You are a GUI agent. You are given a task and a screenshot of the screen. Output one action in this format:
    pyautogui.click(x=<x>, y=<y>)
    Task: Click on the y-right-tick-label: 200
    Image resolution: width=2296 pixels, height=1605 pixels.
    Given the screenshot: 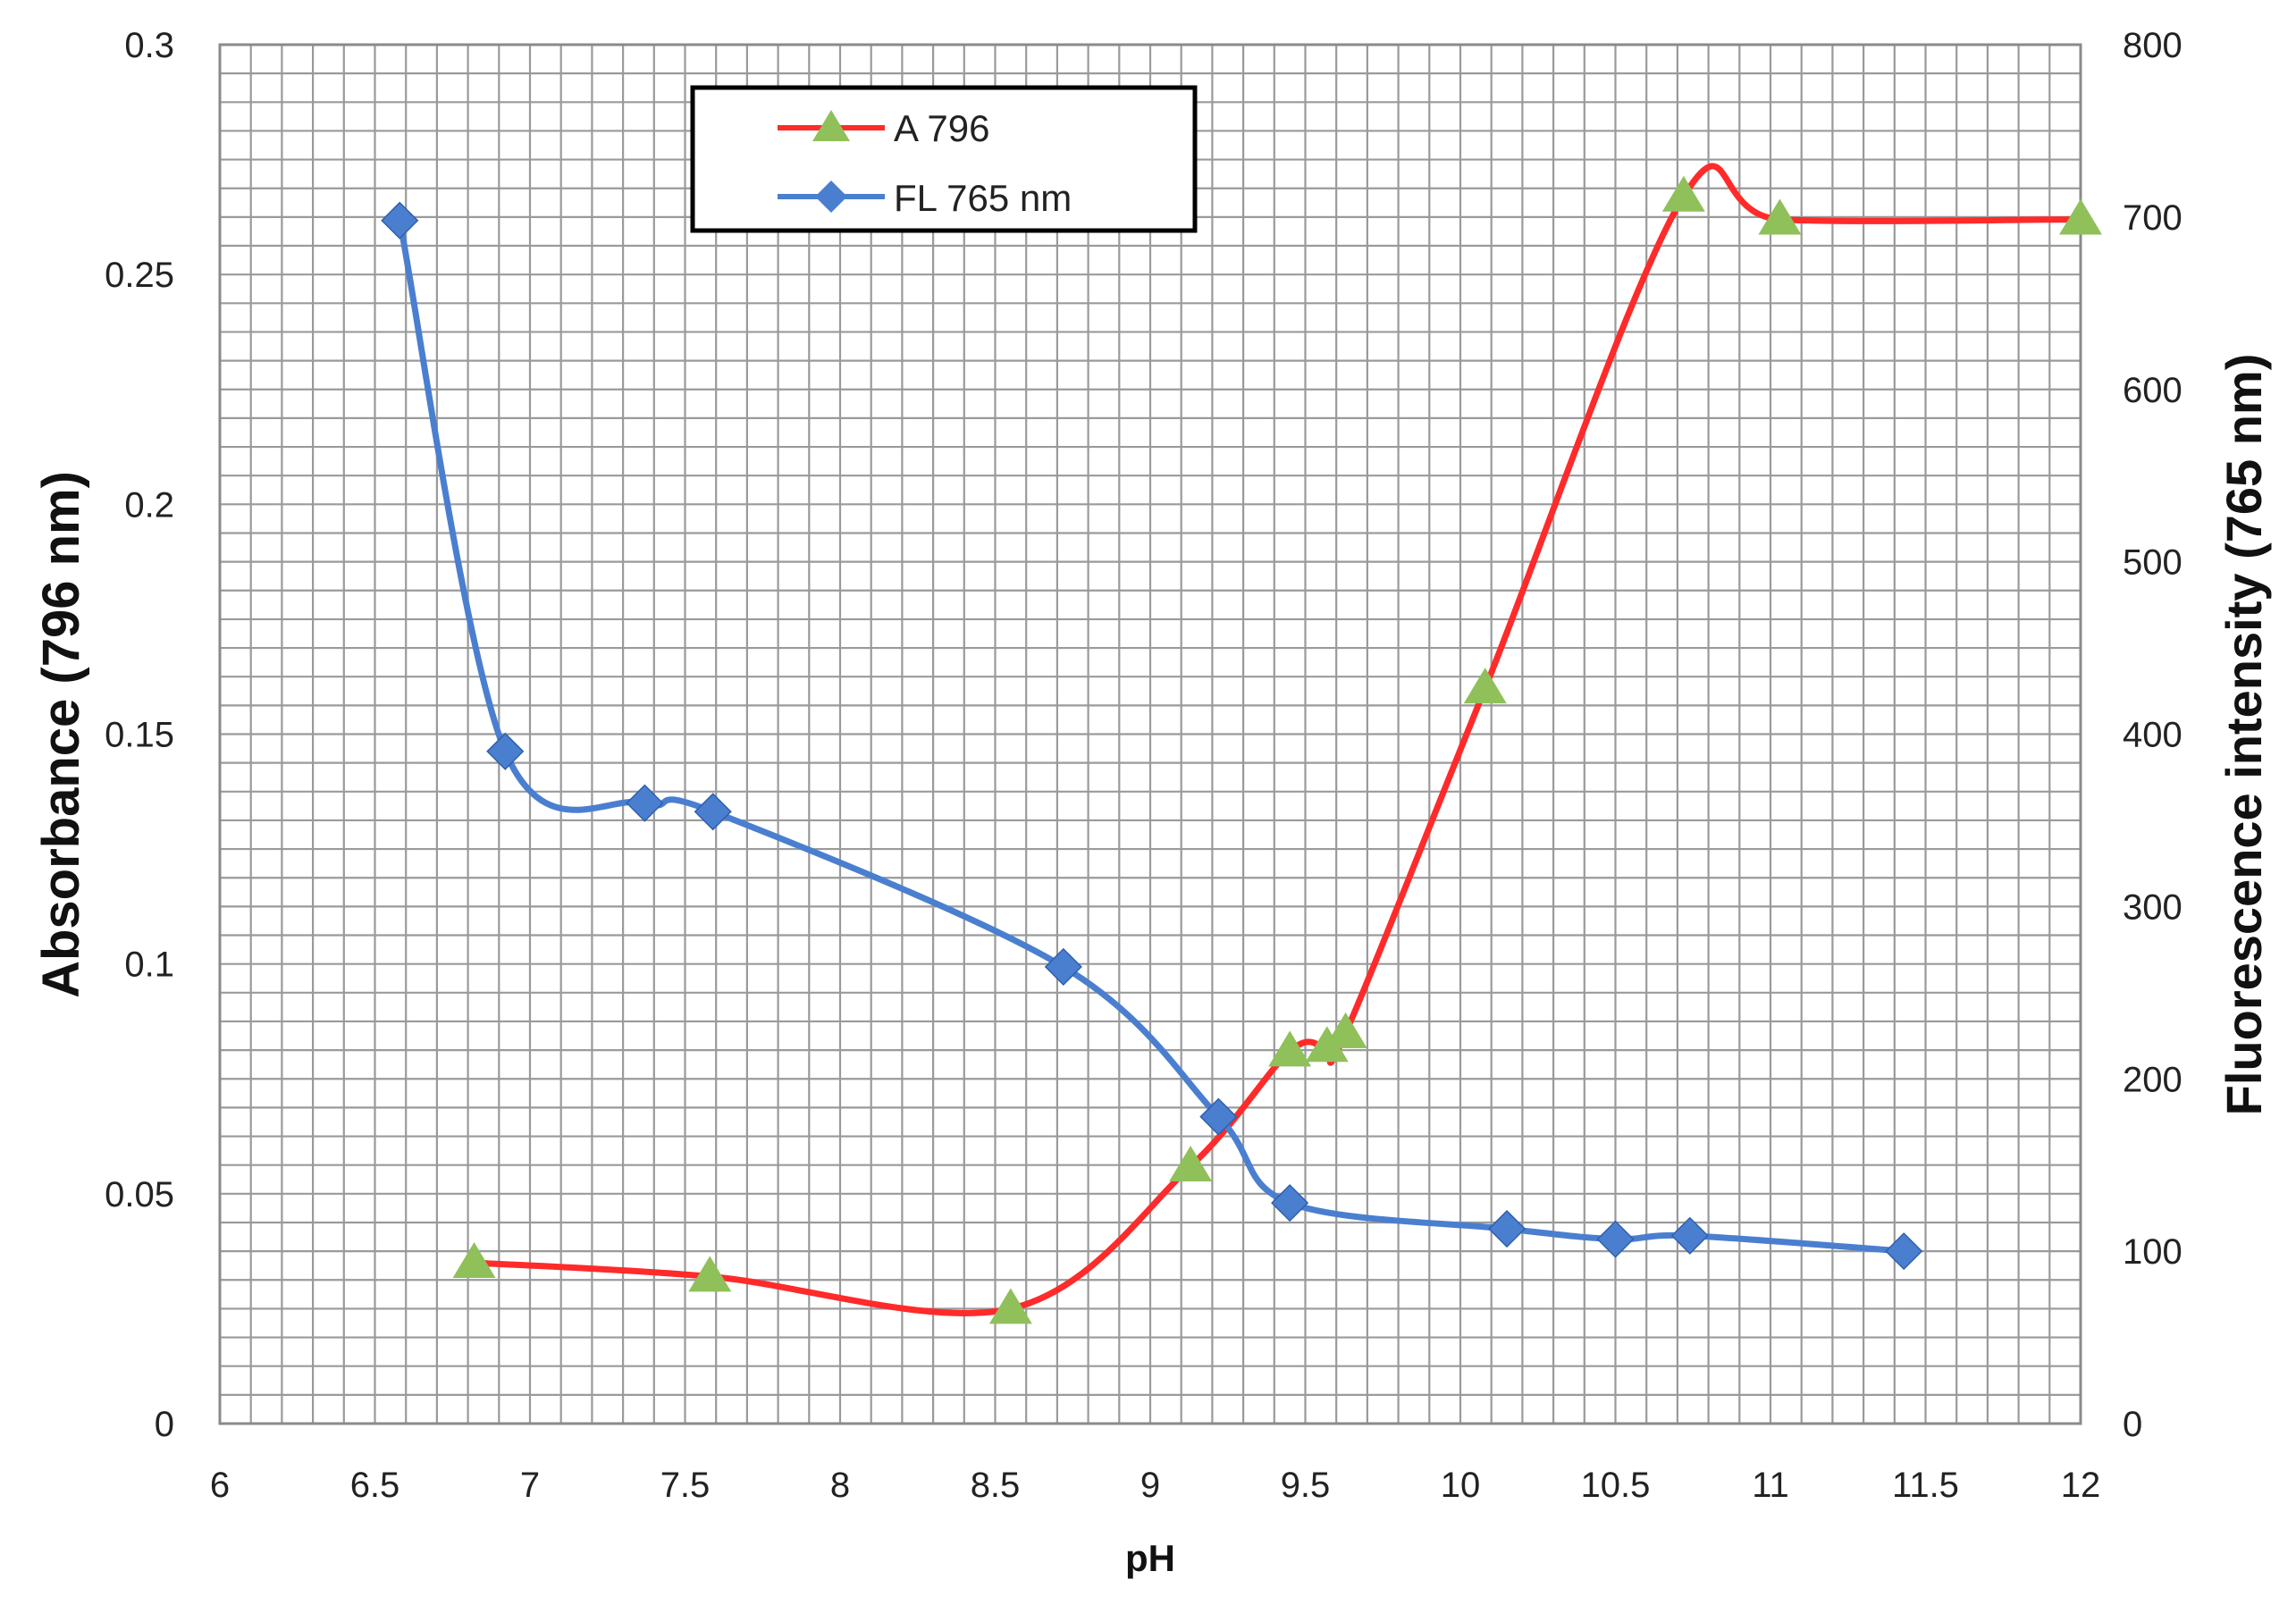 What is the action you would take?
    pyautogui.click(x=2152, y=1079)
    